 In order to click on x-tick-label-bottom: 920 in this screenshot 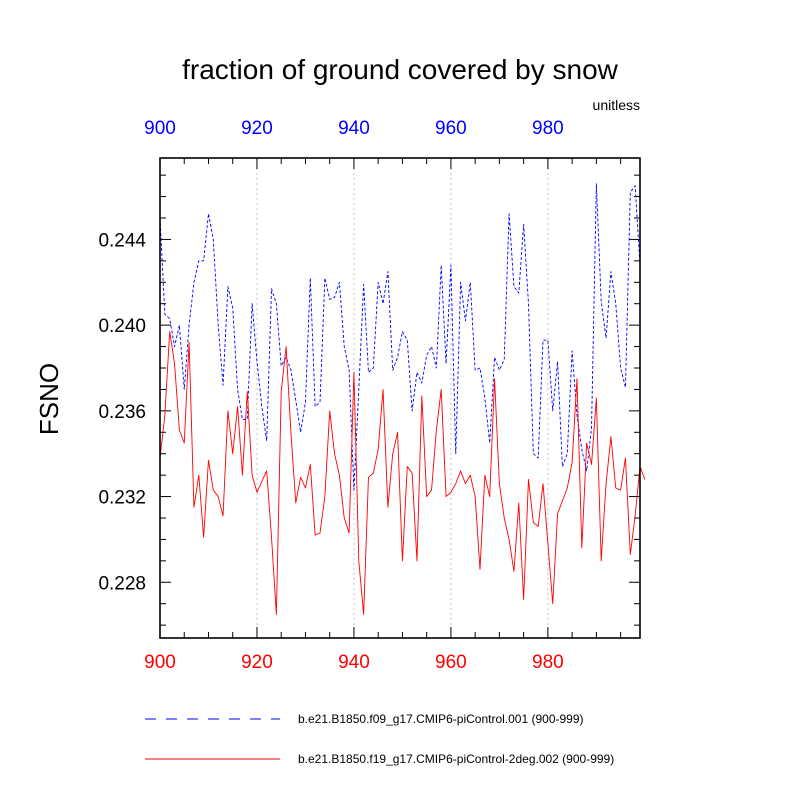, I will do `click(257, 662)`.